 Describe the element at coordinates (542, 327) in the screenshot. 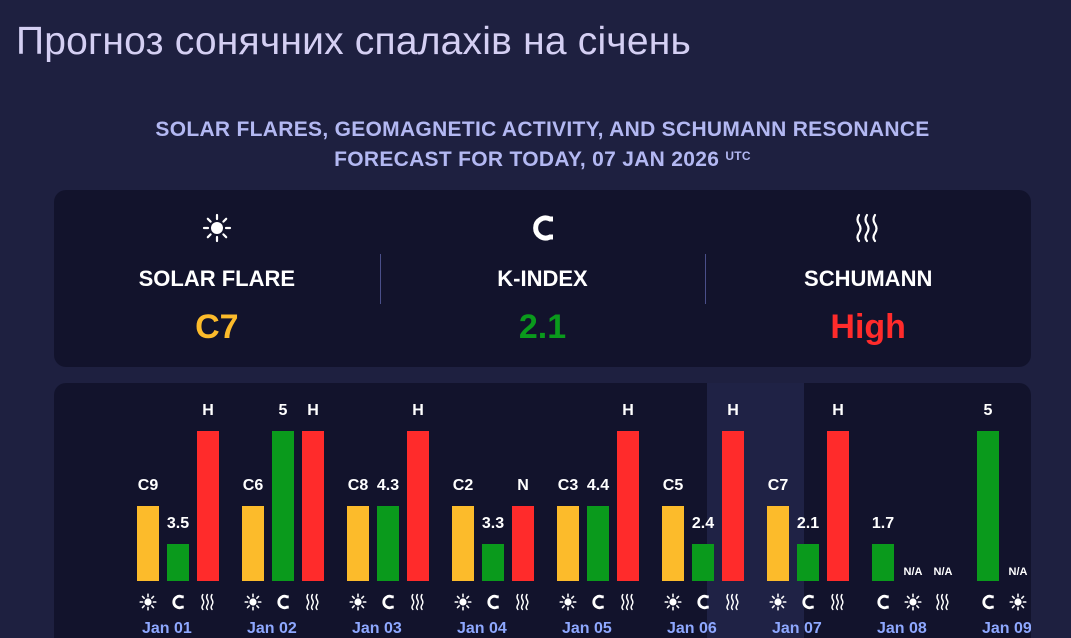

I see `k-index-value: 2.1` at that location.